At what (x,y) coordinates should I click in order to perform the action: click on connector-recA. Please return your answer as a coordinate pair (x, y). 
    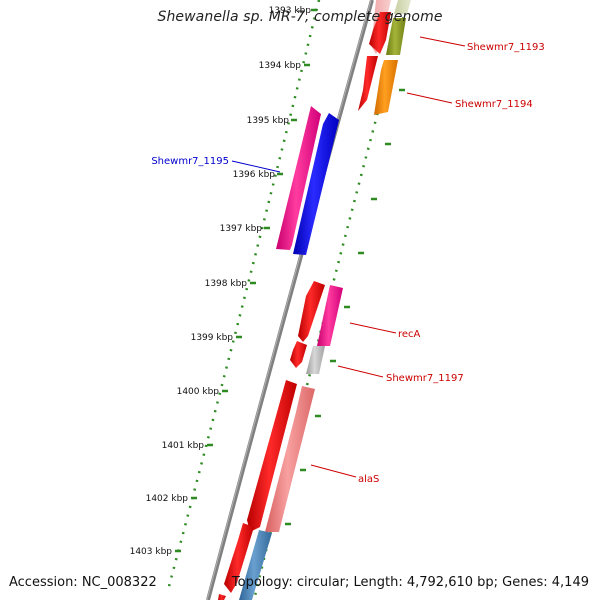
    Looking at the image, I should click on (373, 328).